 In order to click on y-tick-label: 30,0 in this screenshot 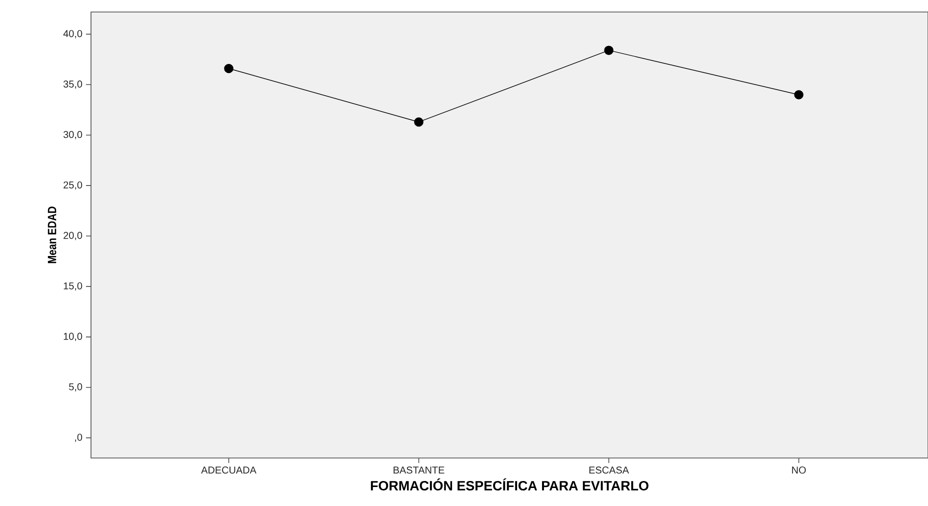, I will do `click(72, 135)`.